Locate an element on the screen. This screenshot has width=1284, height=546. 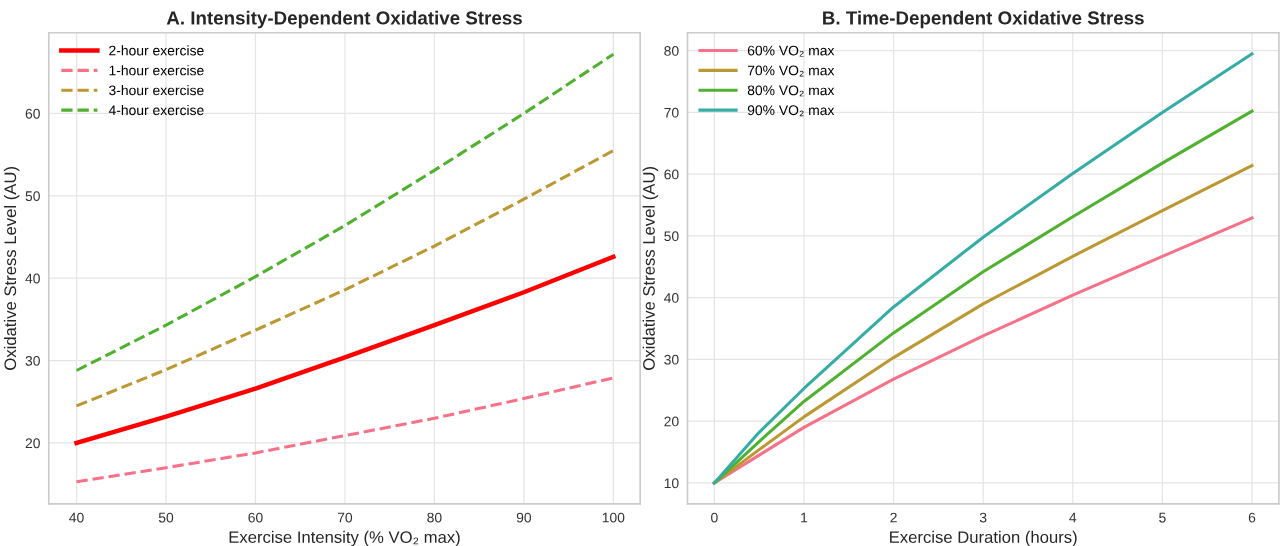
y-tick-label: 10 is located at coordinates (671, 483).